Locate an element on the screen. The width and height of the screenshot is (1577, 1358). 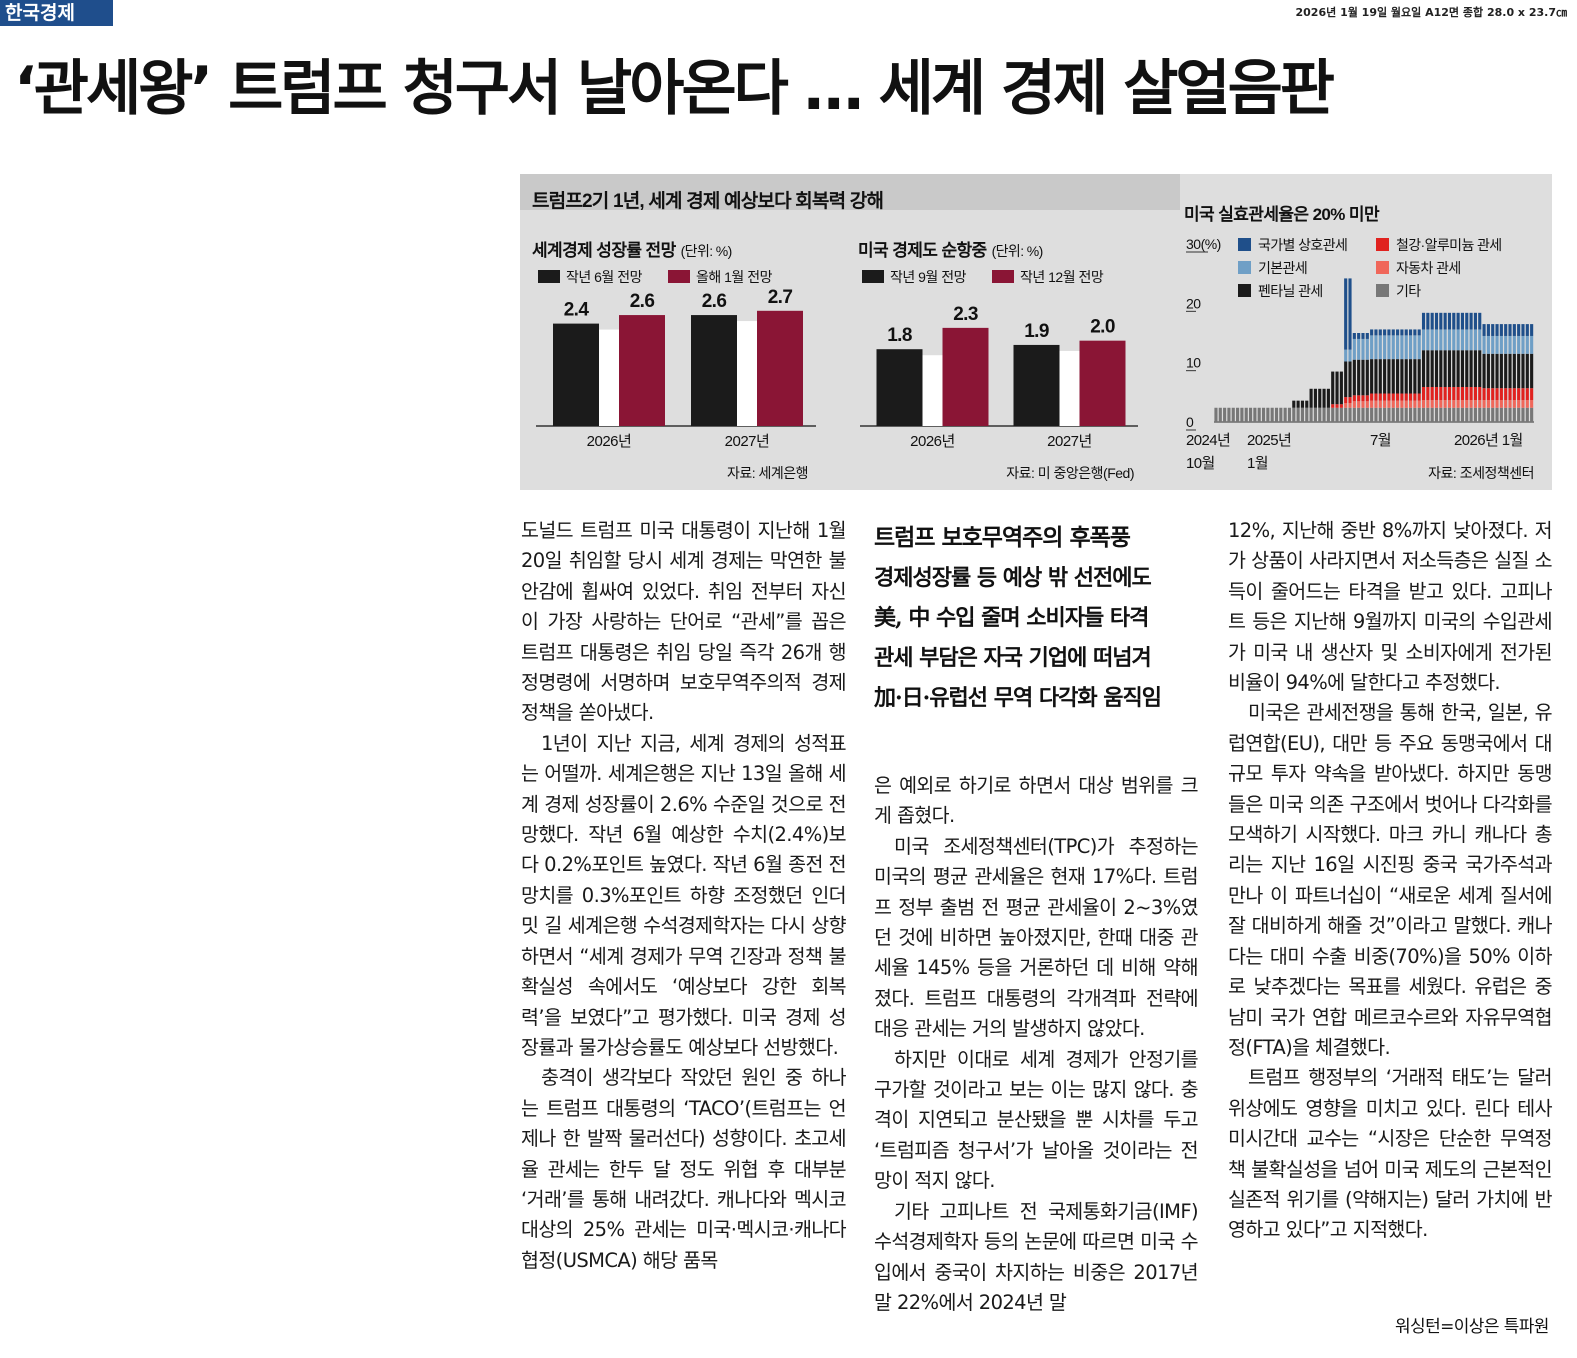
subheading: 美, 中 수입 줄며 소비자들 타격 is located at coordinates (1011, 618).